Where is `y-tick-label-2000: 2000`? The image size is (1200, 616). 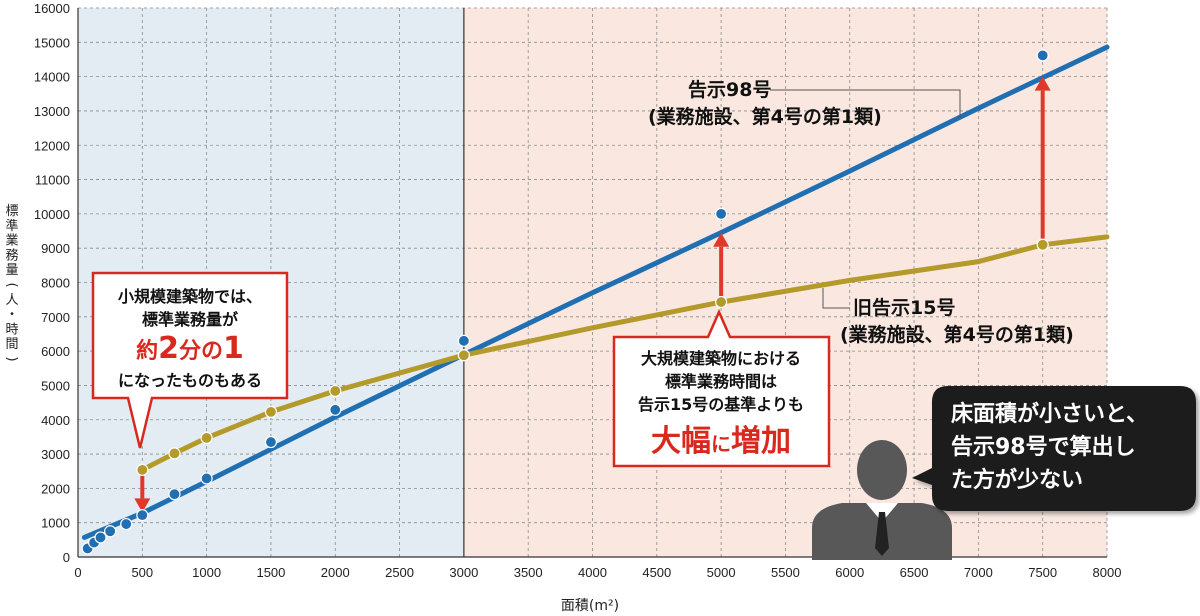
y-tick-label-2000: 2000 is located at coordinates (55, 488).